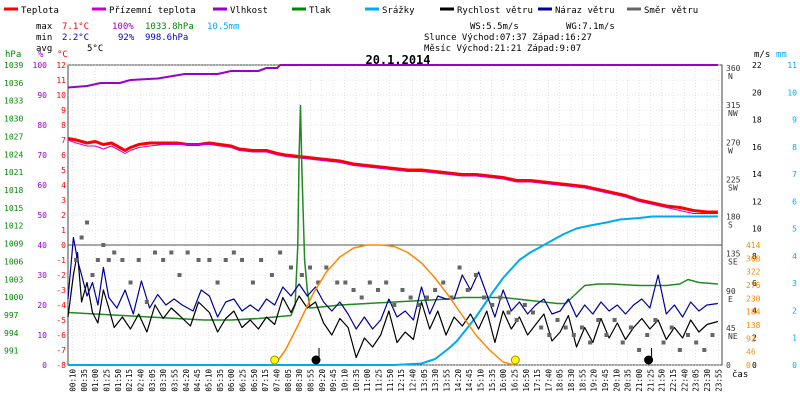  I want to click on stat-avg-label: avg, so click(44, 49).